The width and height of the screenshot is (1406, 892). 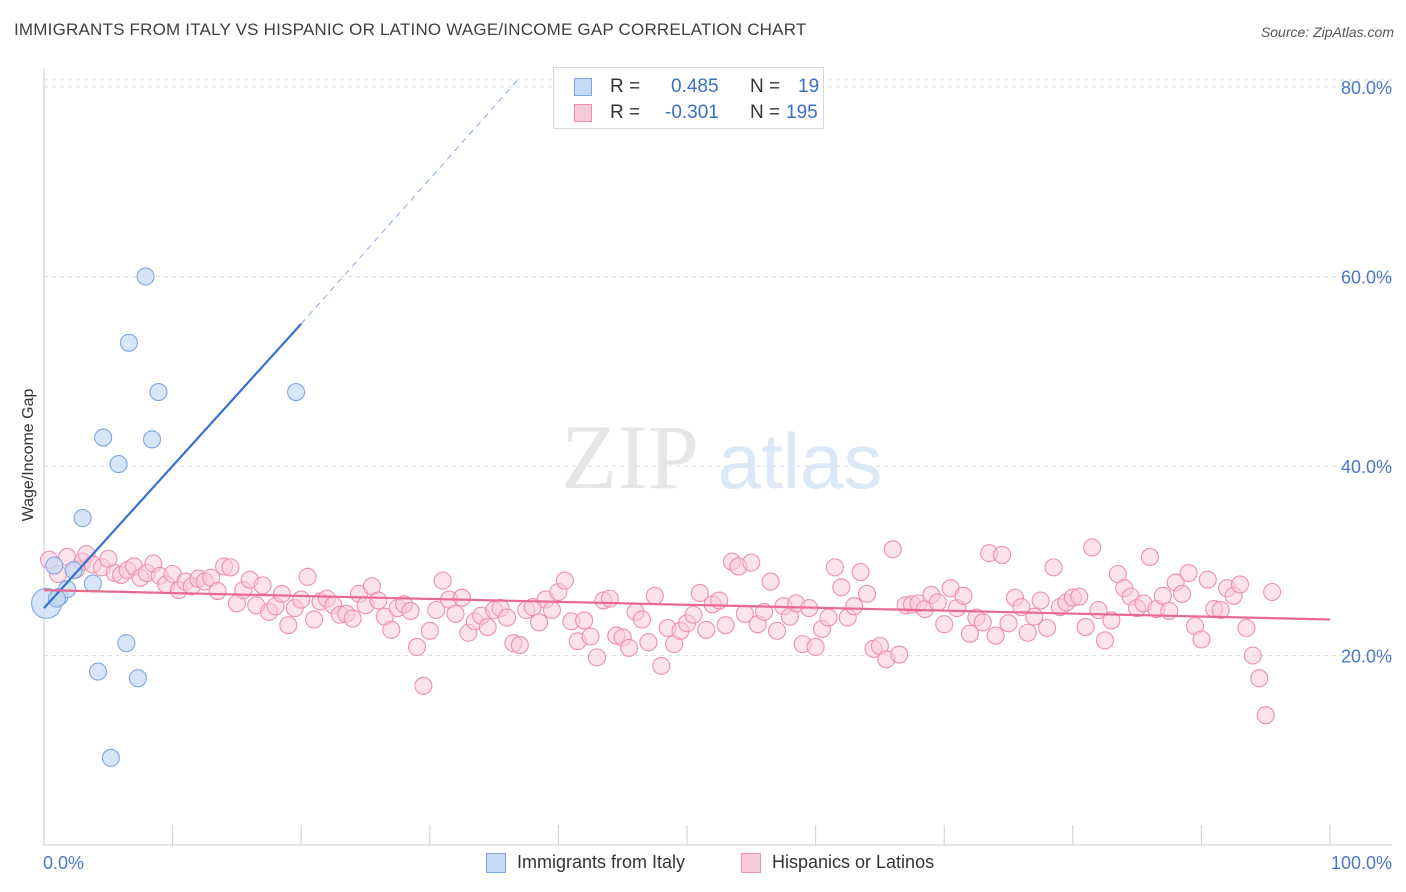 I want to click on y-tick-labels: 20.0% 40.0% 60.0% 80.0%, so click(x=1366, y=372).